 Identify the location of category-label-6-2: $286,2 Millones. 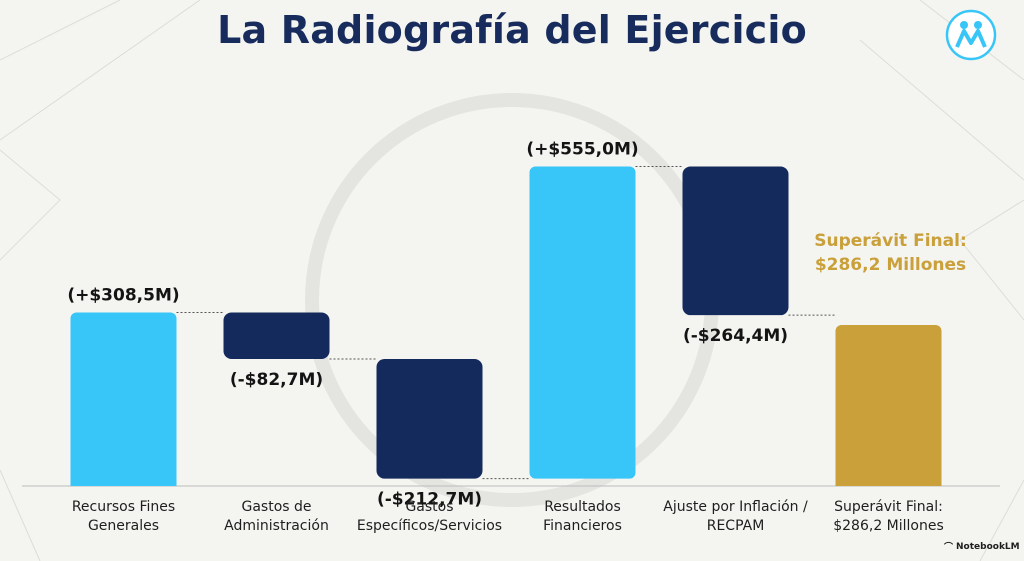
(888, 526).